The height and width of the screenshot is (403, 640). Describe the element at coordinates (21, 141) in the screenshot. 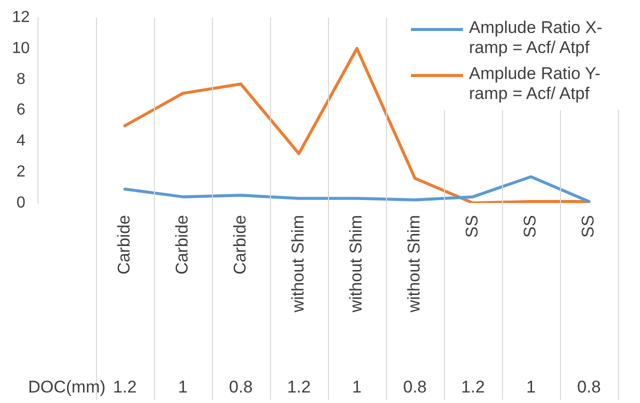

I see `y-tick-label: 4` at that location.